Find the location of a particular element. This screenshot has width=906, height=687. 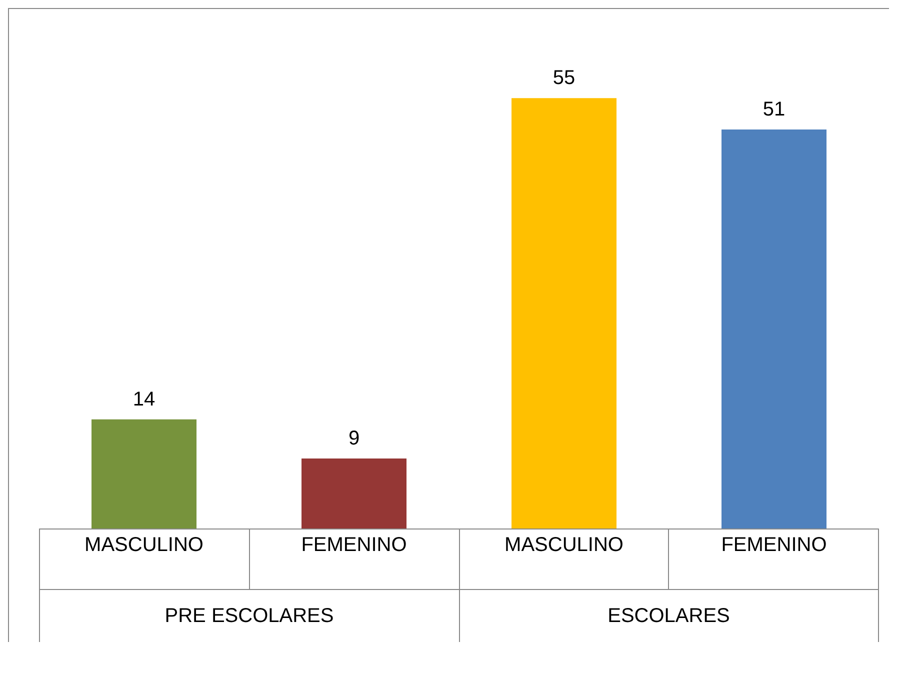

text: PRE ESCOLARES is located at coordinates (248, 615).